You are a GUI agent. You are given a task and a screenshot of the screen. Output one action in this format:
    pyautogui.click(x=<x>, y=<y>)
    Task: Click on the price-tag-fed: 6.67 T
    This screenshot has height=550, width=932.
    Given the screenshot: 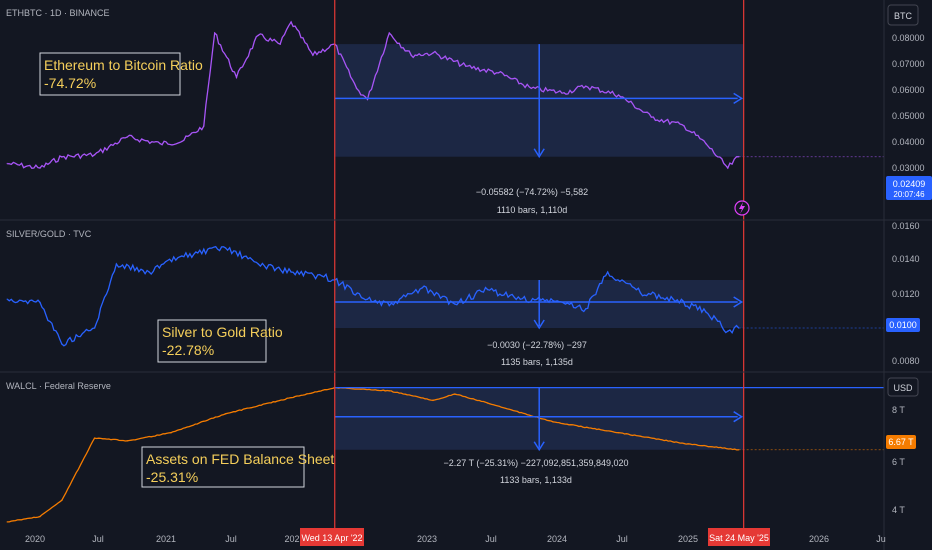 What is the action you would take?
    pyautogui.click(x=901, y=442)
    